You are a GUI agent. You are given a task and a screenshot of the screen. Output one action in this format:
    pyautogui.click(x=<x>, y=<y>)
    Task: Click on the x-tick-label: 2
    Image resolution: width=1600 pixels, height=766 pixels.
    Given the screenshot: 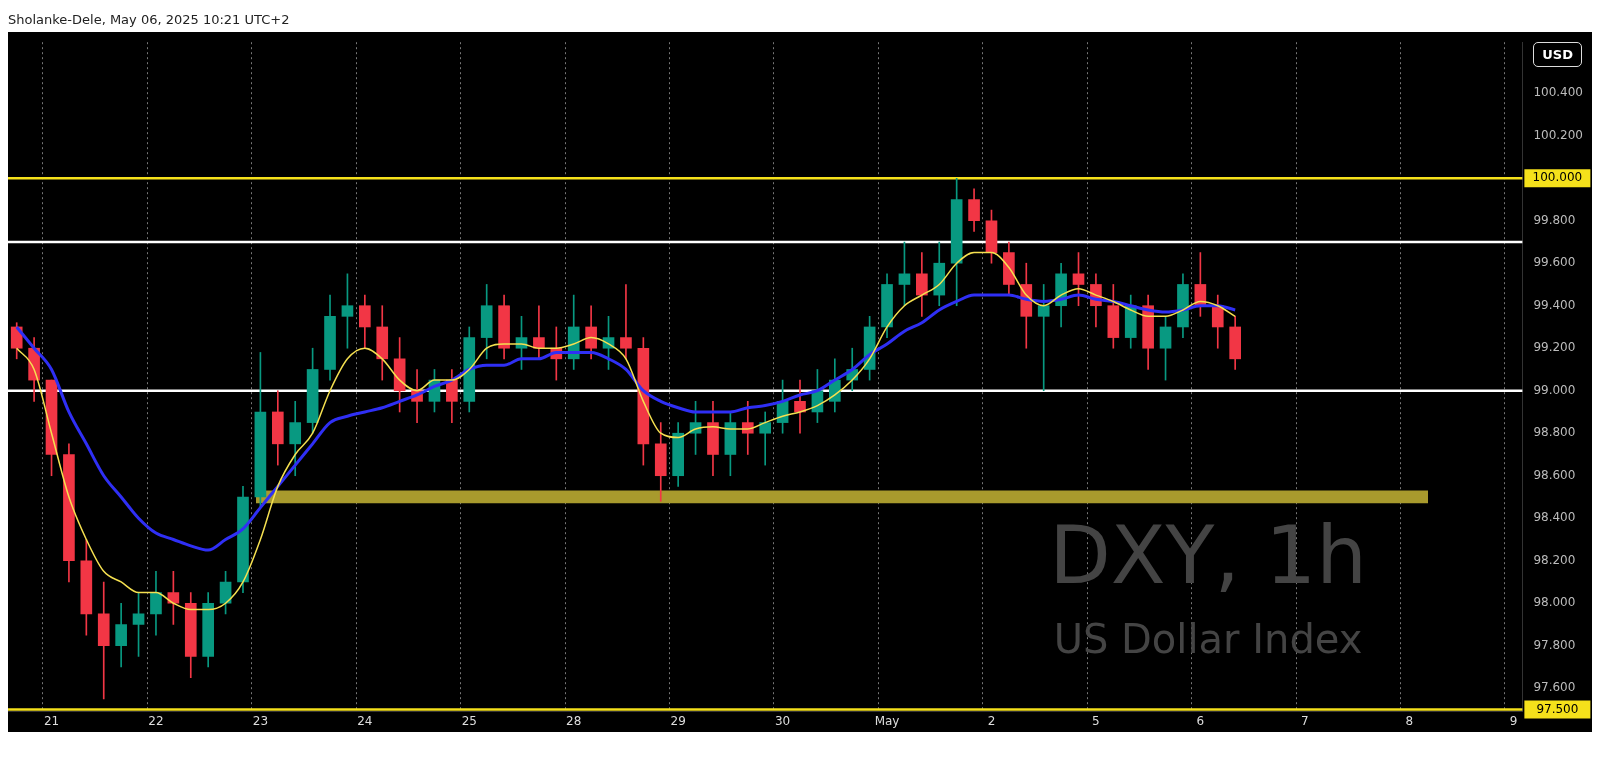 What is the action you would take?
    pyautogui.click(x=991, y=720)
    